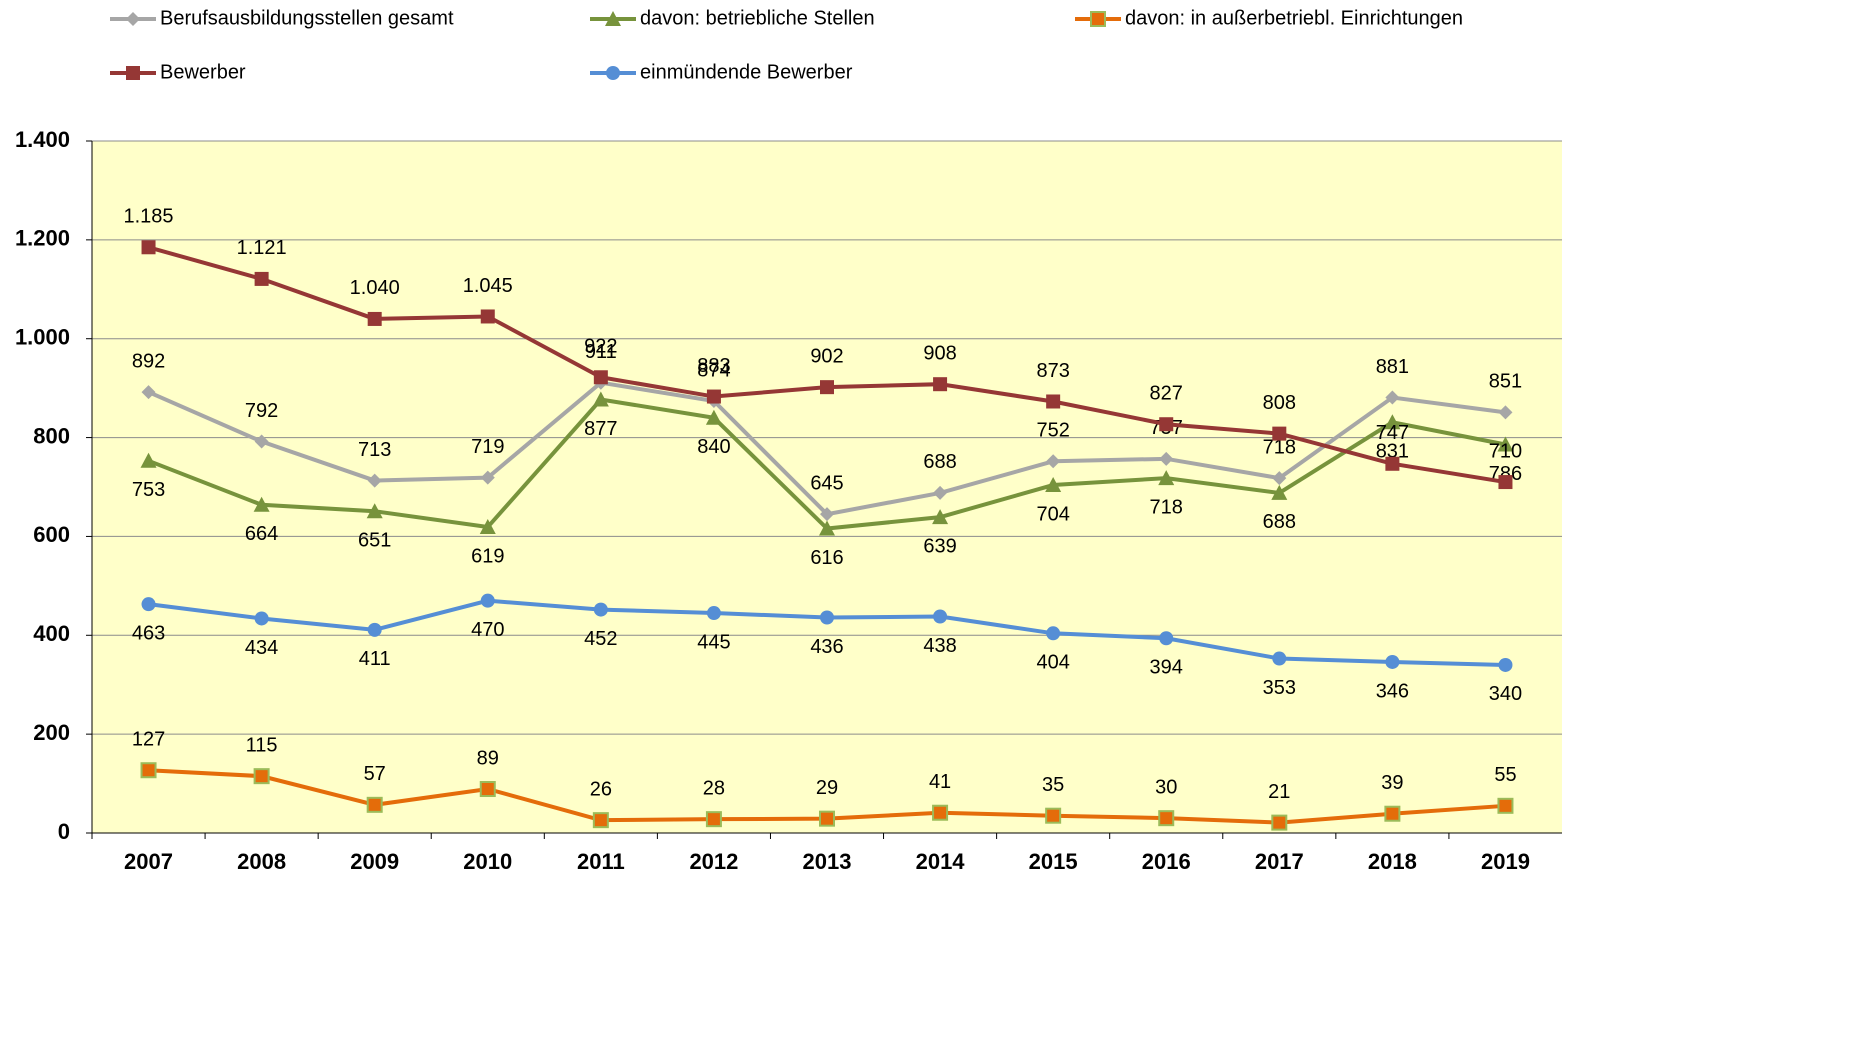 The width and height of the screenshot is (1867, 1042). Describe the element at coordinates (1279, 861) in the screenshot. I see `x-tick-label: 2017` at that location.